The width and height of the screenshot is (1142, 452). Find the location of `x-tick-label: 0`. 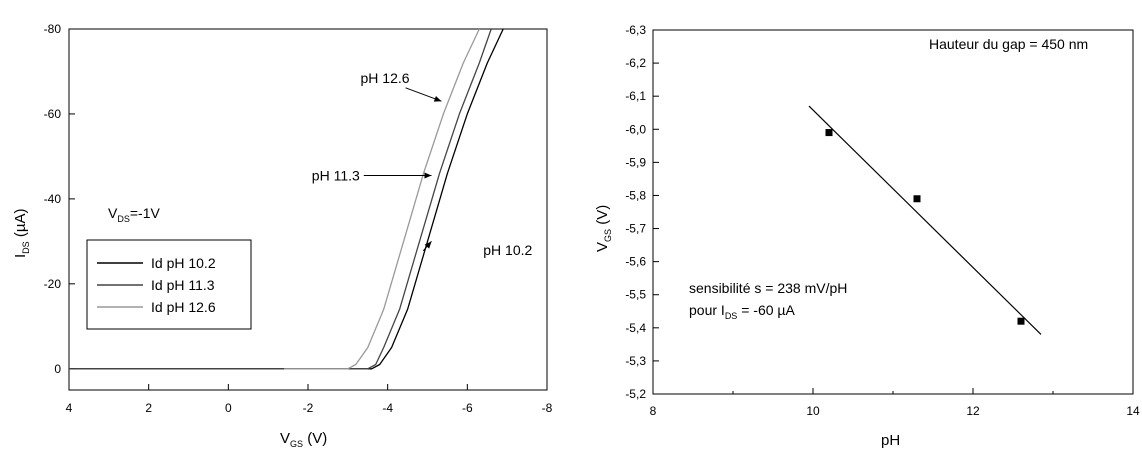

x-tick-label: 0 is located at coordinates (228, 408).